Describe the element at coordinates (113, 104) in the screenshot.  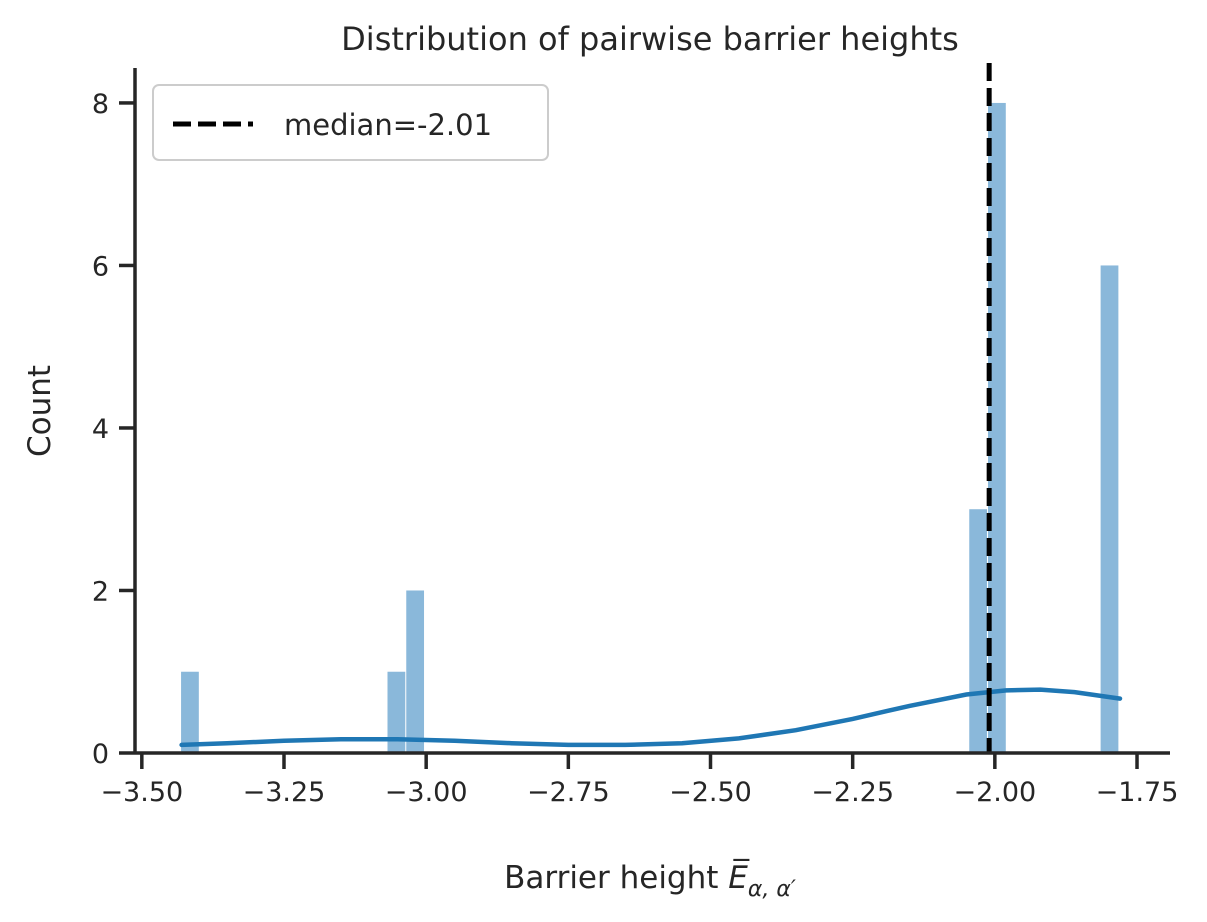
I see `y-tick: 8` at that location.